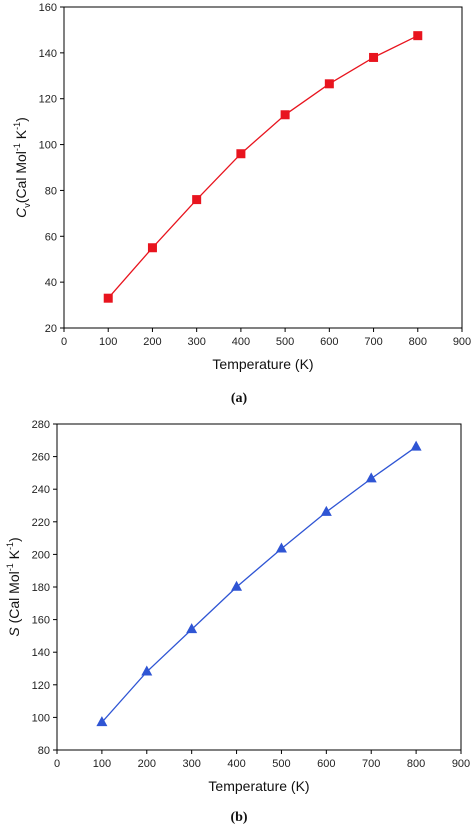 The width and height of the screenshot is (474, 828). What do you see at coordinates (191, 764) in the screenshot?
I see `panel-b-x-tick-label: 300` at bounding box center [191, 764].